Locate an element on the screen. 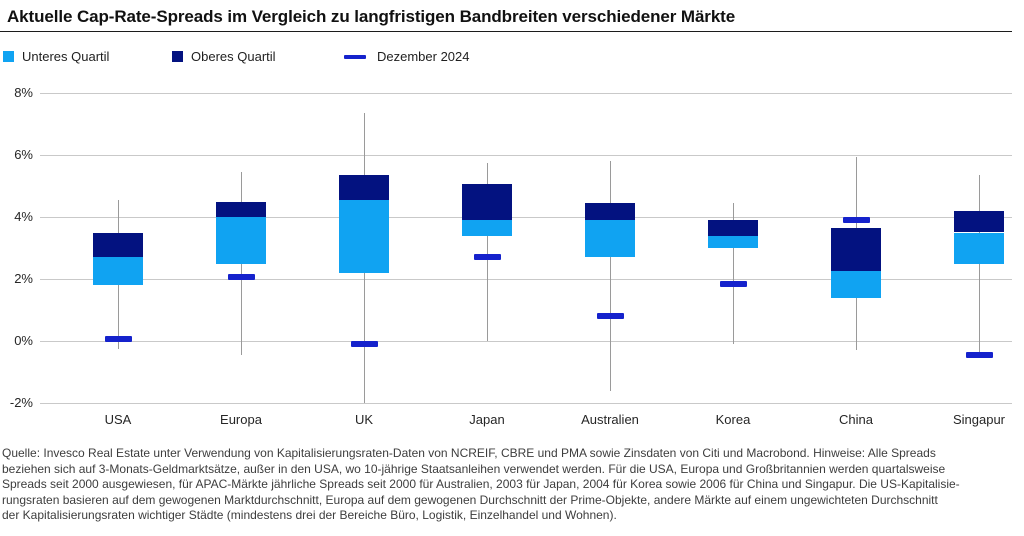 The width and height of the screenshot is (1024, 536). lower-quartile-box-China is located at coordinates (856, 284).